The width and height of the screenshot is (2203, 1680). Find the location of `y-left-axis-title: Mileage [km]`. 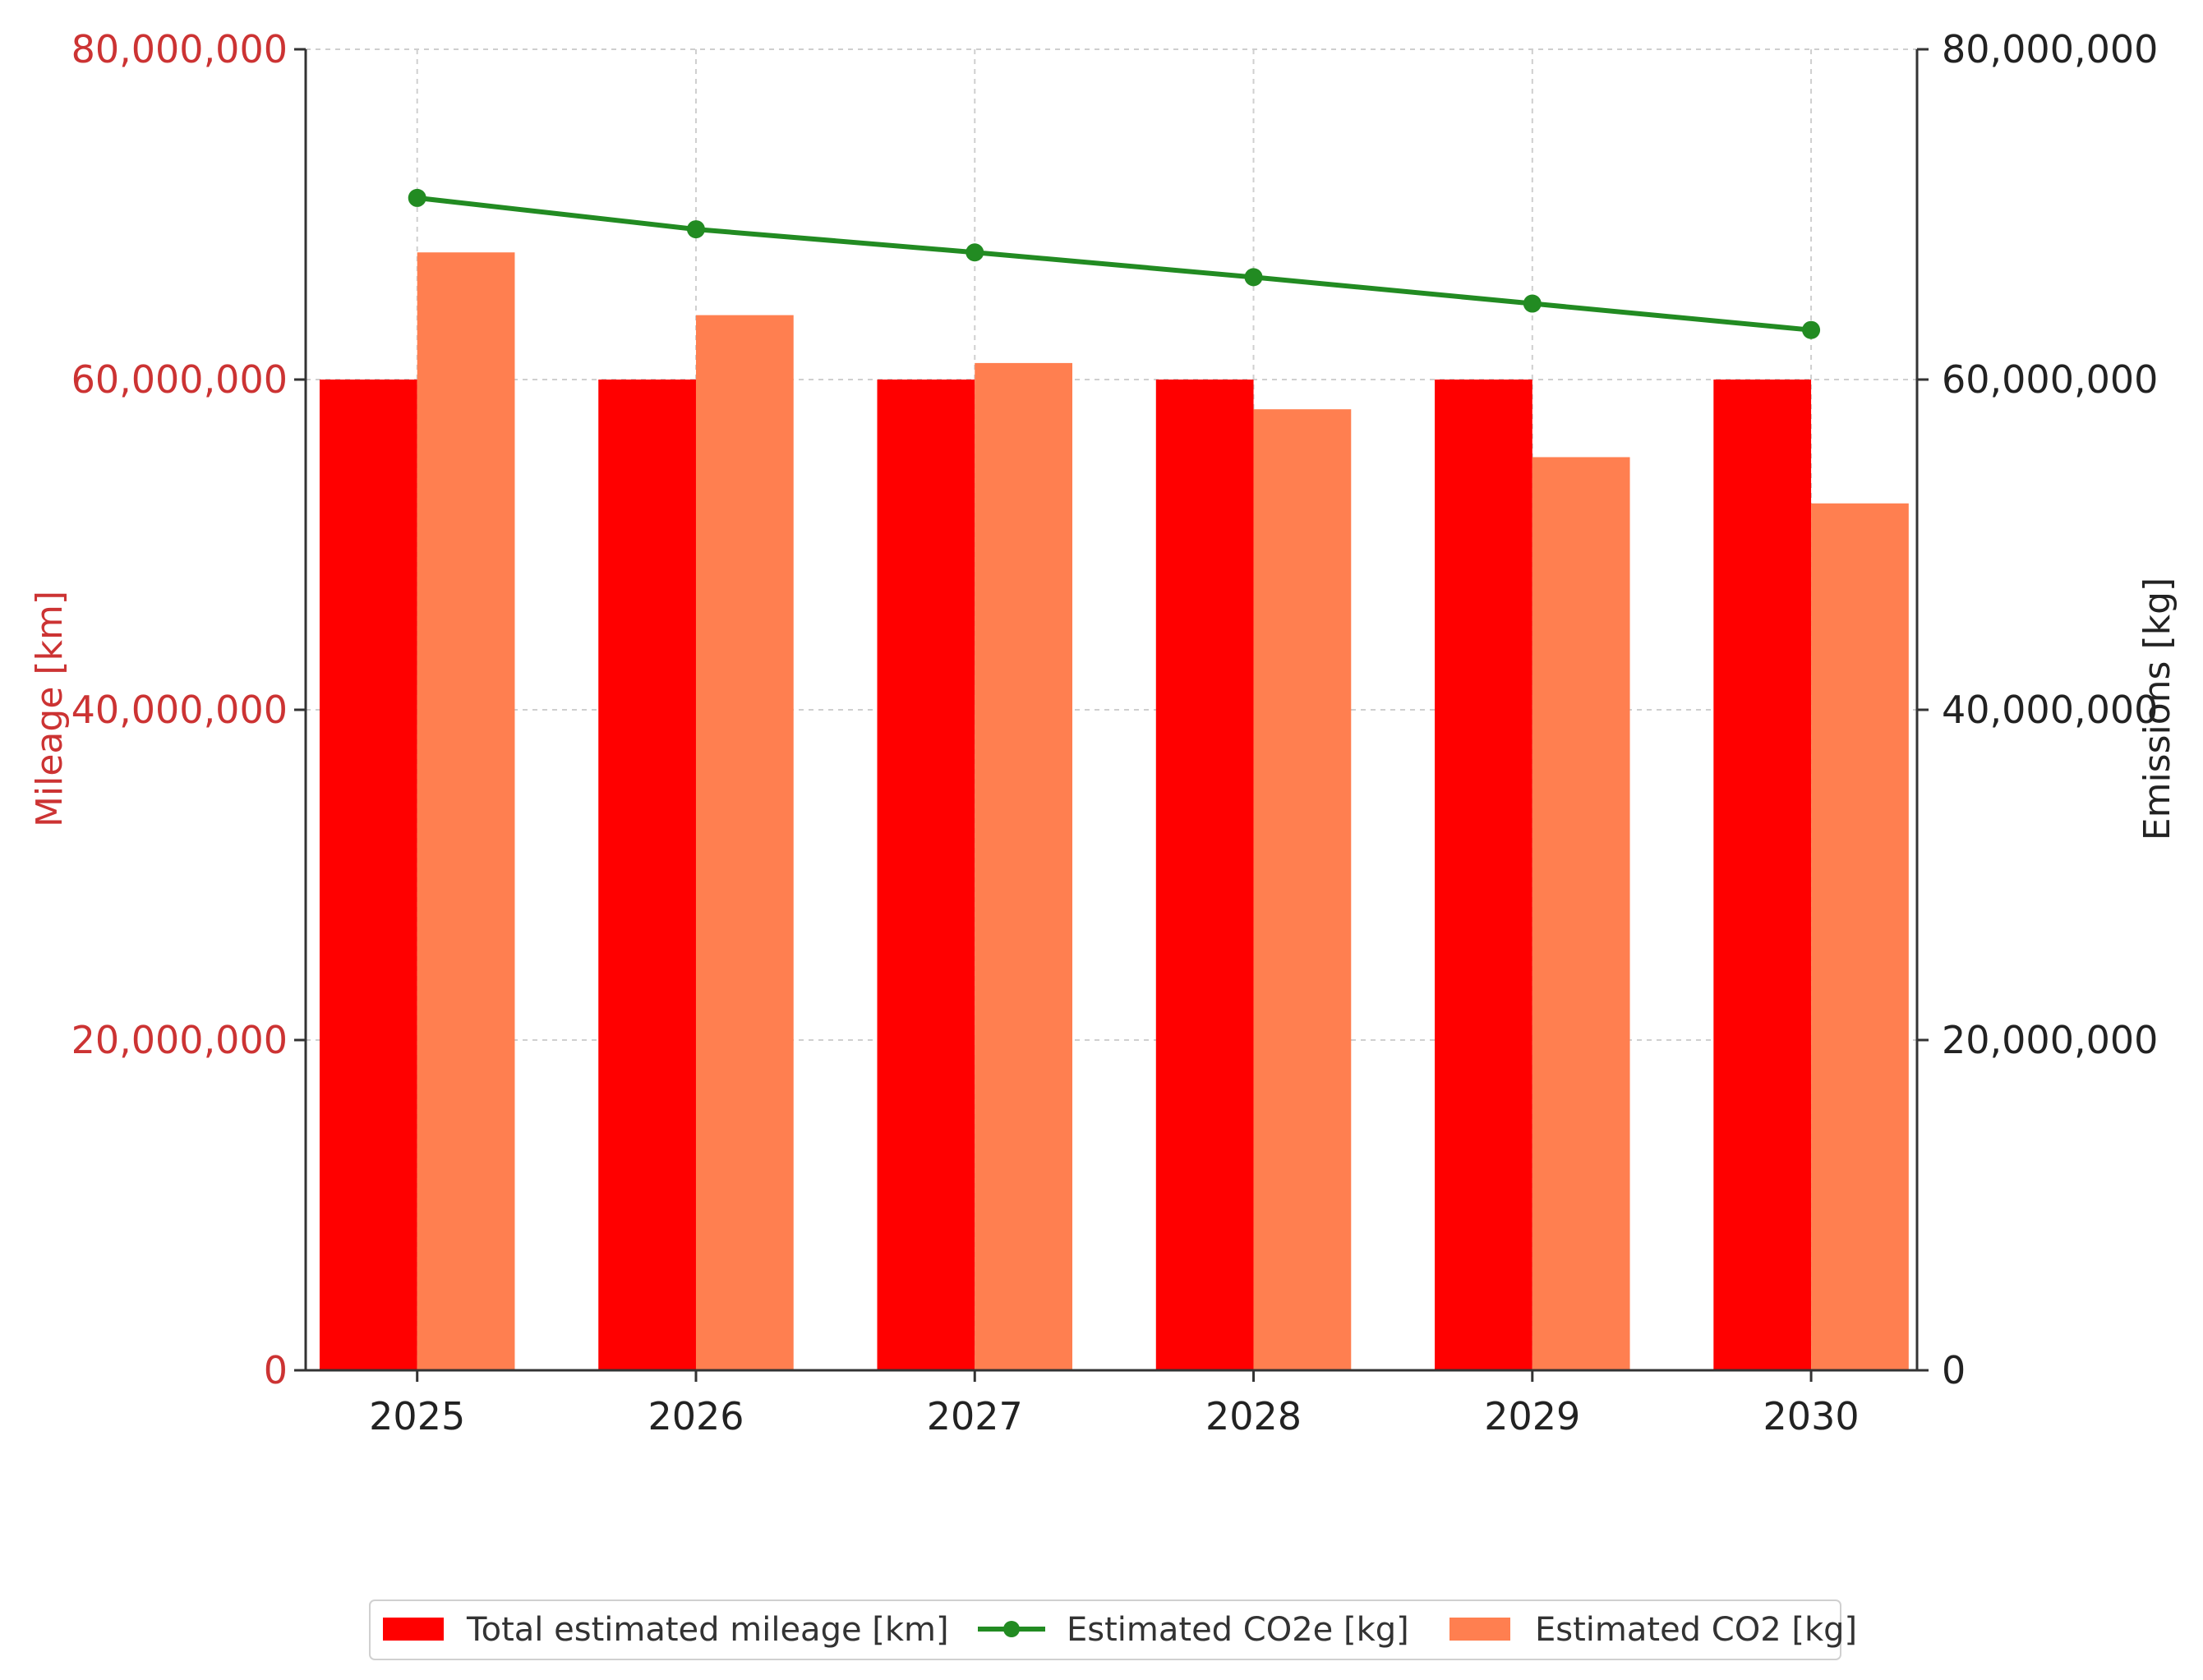

y-left-axis-title: Mileage [km] is located at coordinates (50, 709).